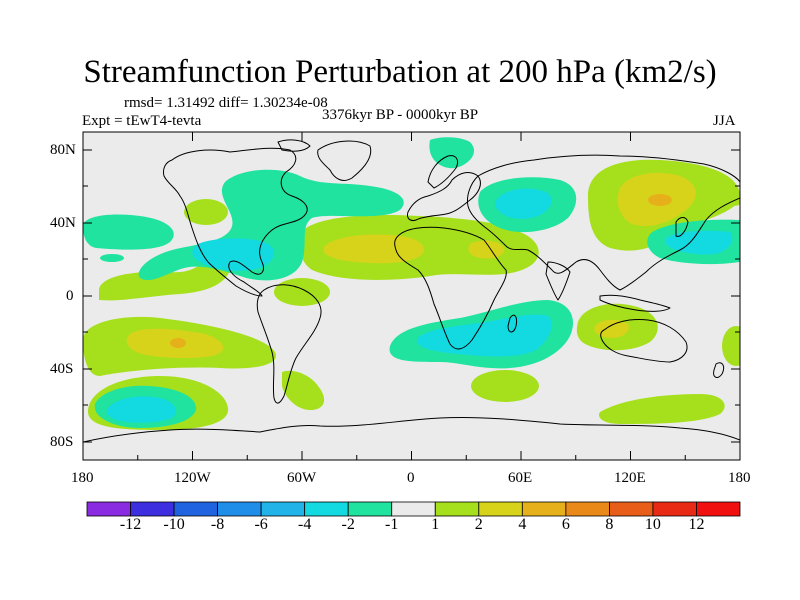 Image resolution: width=800 pixels, height=600 pixels. I want to click on lat-label-40s: 40S, so click(62, 369).